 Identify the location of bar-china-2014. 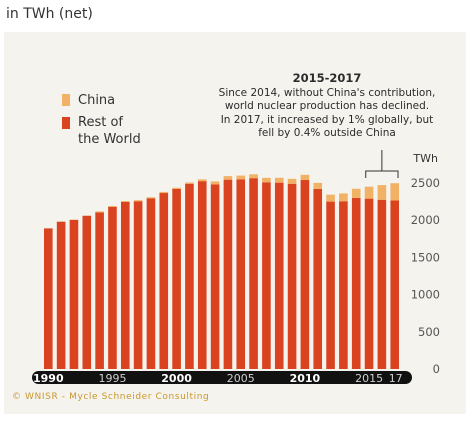
(356, 193).